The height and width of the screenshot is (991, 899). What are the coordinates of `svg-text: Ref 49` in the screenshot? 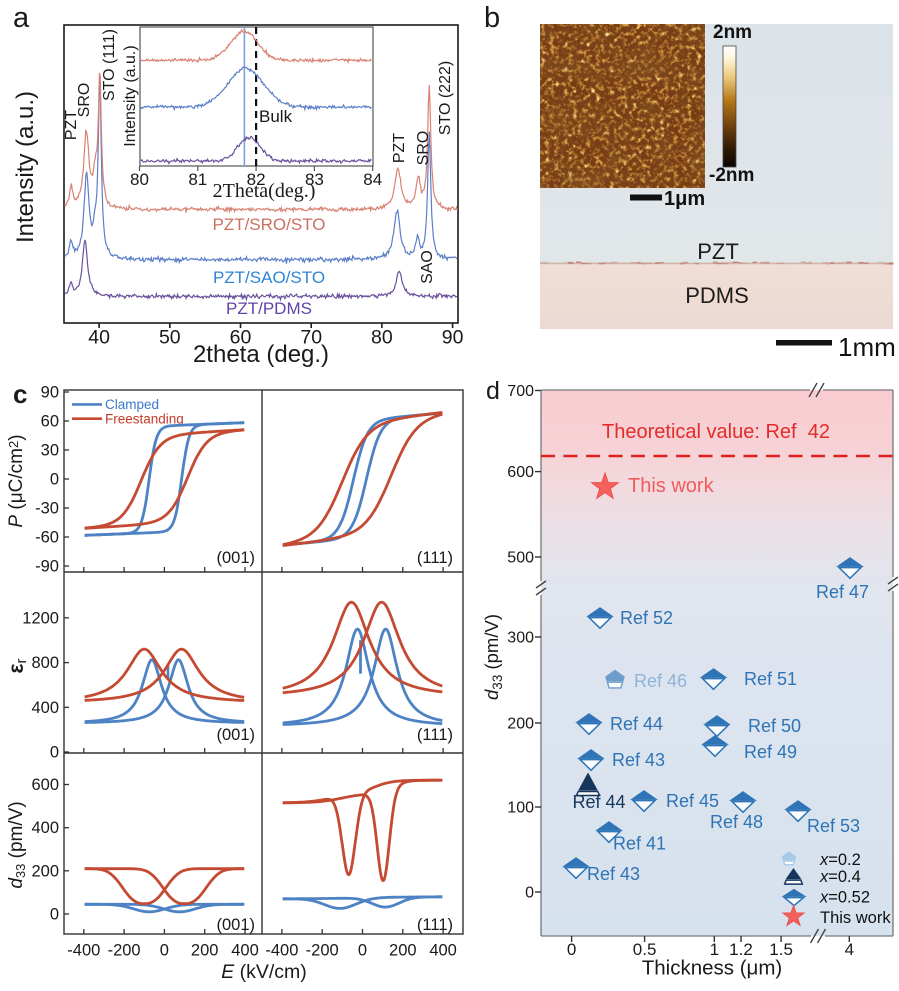 It's located at (770, 752).